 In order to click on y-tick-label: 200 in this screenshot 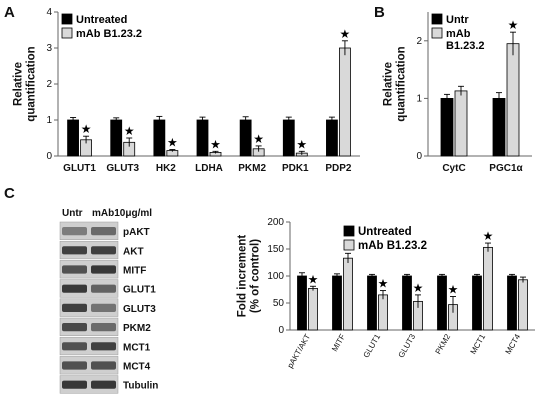, I will do `click(275, 222)`.